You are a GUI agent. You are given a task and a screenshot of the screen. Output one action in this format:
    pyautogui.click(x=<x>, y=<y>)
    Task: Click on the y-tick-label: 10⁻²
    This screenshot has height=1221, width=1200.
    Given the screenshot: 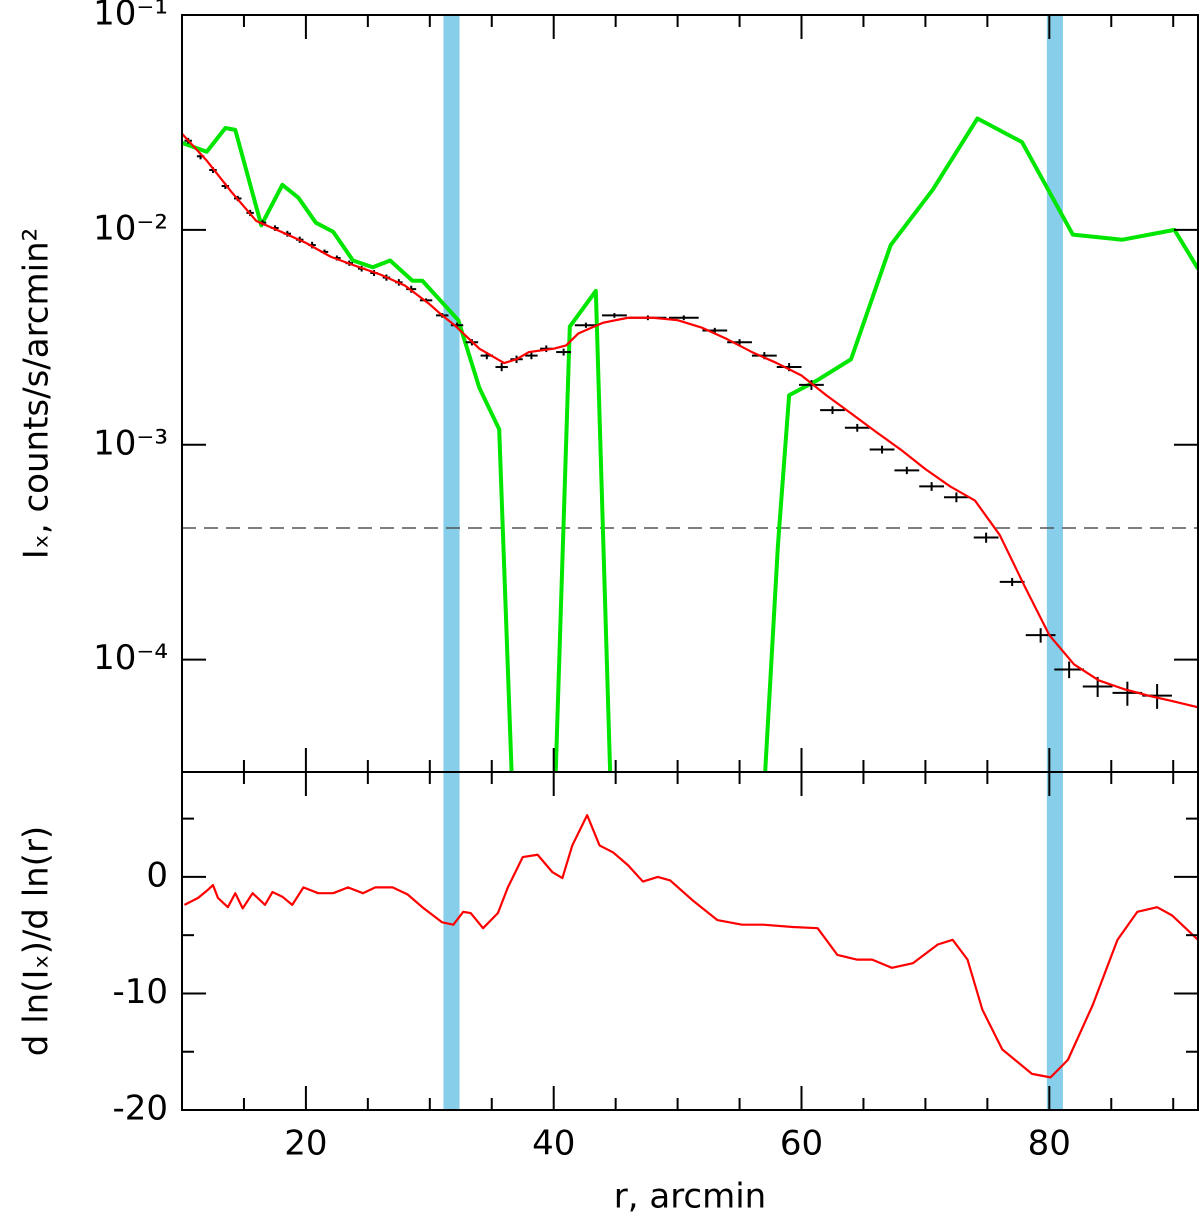 What is the action you would take?
    pyautogui.click(x=130, y=228)
    